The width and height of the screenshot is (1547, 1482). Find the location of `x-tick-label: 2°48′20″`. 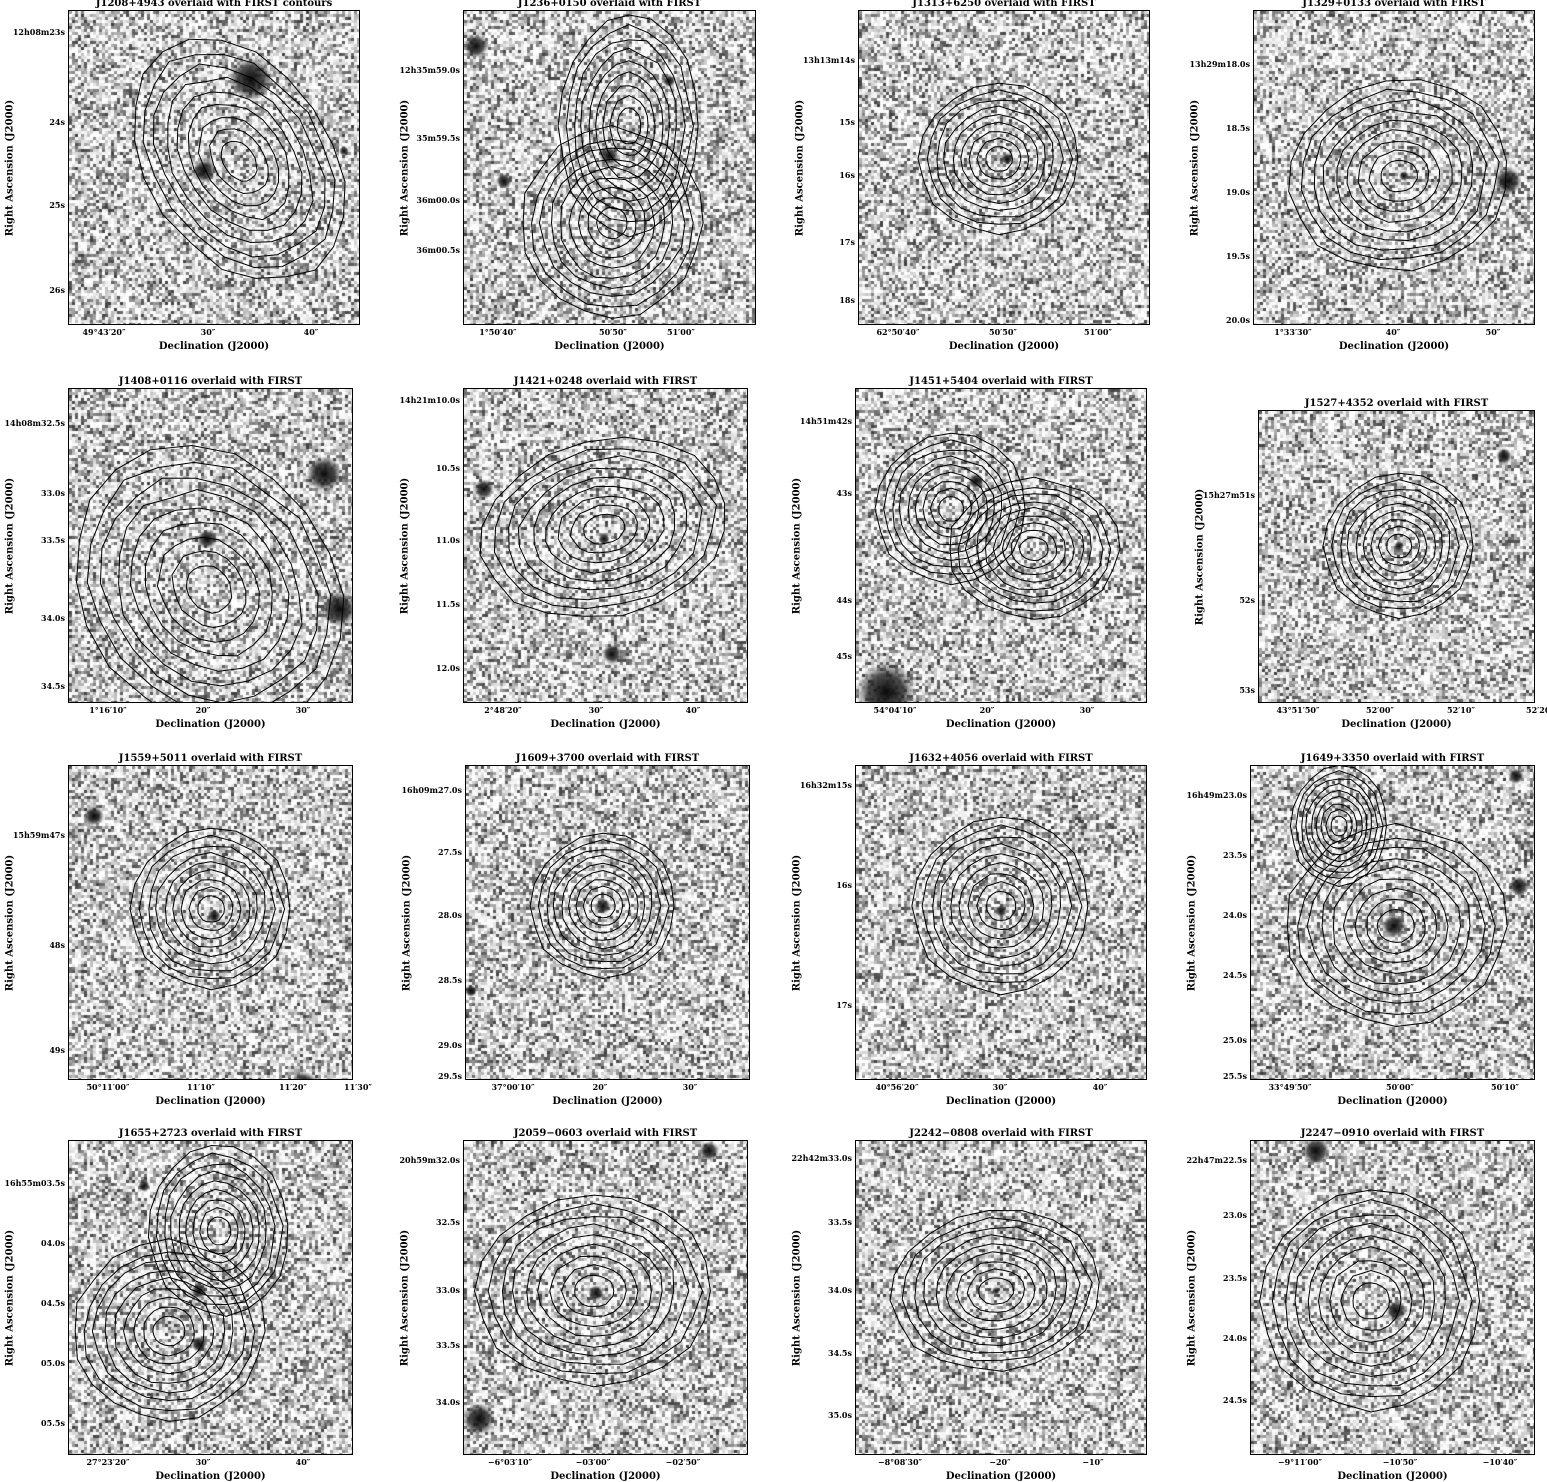

x-tick-label: 2°48′20″ is located at coordinates (503, 710).